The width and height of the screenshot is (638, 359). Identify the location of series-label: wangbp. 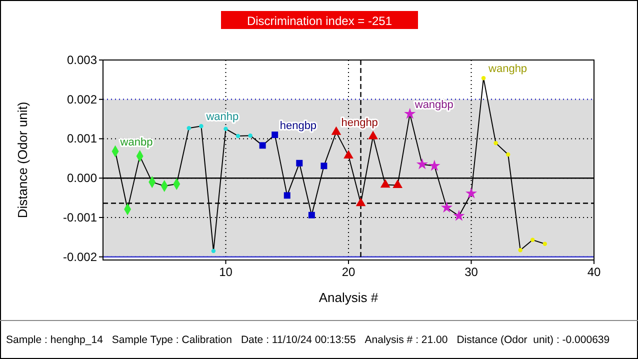
(434, 104).